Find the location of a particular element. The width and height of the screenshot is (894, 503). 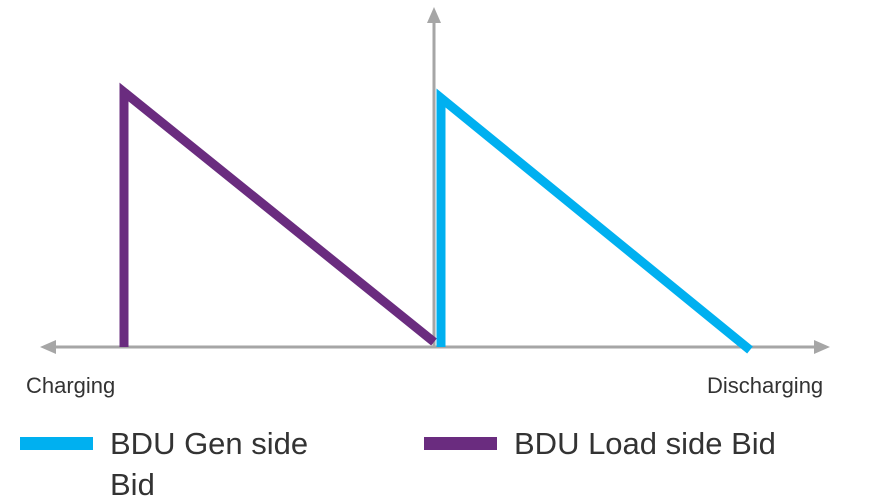

vertical-axis-arrow is located at coordinates (434, 15).